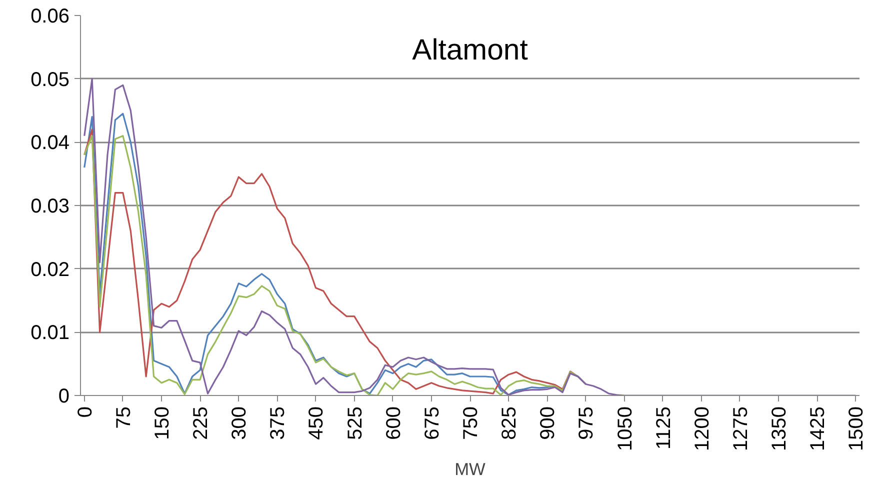 This screenshot has height=481, width=869. What do you see at coordinates (509, 423) in the screenshot?
I see `x-tick-label: 825` at bounding box center [509, 423].